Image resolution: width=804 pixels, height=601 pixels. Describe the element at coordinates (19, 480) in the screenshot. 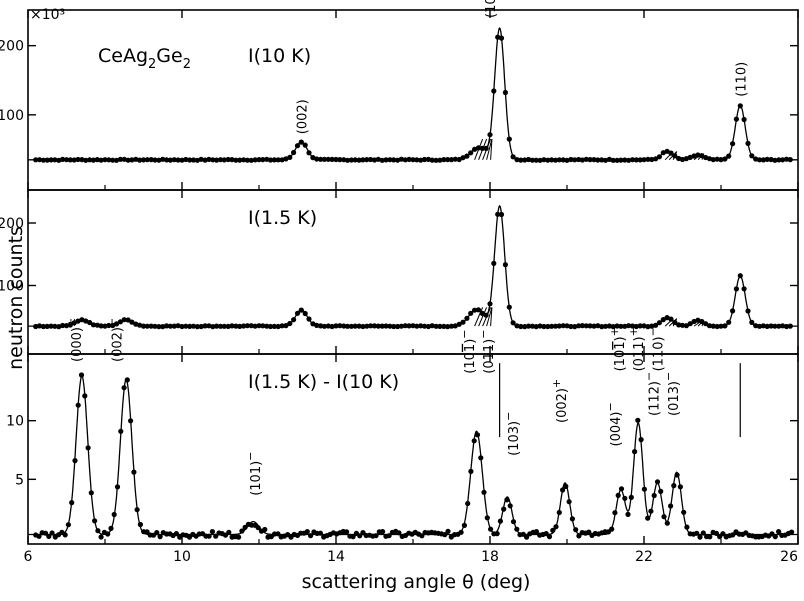

I see `y-tick-label: 5` at that location.